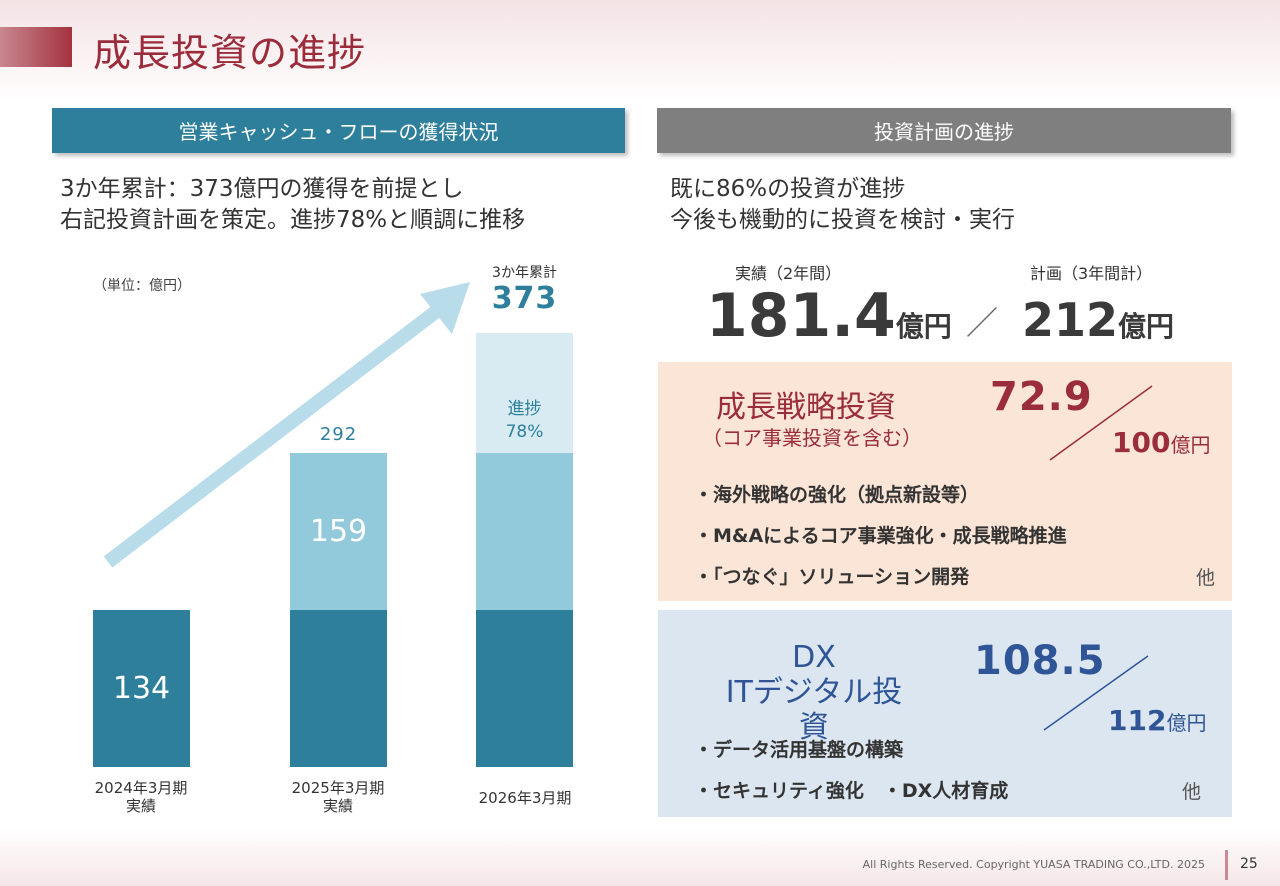  Describe the element at coordinates (524, 421) in the screenshot. I see `progress-annotation: 進捗 78%` at that location.